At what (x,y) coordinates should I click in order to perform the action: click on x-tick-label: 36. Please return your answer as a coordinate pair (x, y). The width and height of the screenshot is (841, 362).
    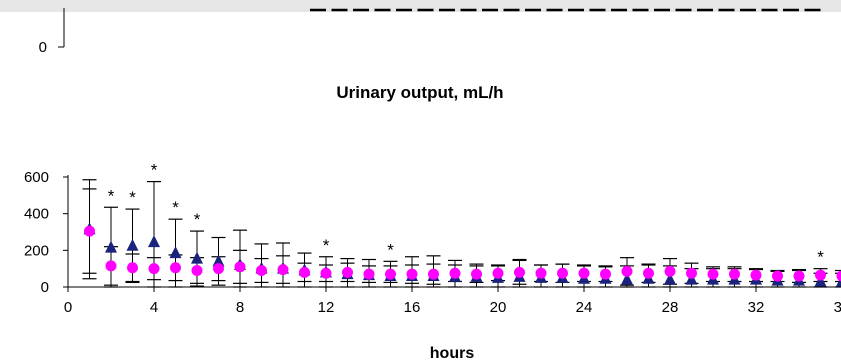
    Looking at the image, I should click on (837, 307).